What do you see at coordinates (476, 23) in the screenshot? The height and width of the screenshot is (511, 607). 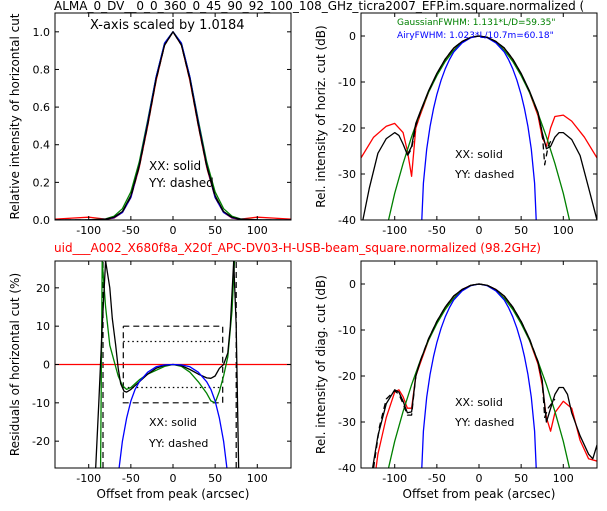 I see `legend-entry: GaussianFWHM: 1.131*L/D=59.35"` at bounding box center [476, 23].